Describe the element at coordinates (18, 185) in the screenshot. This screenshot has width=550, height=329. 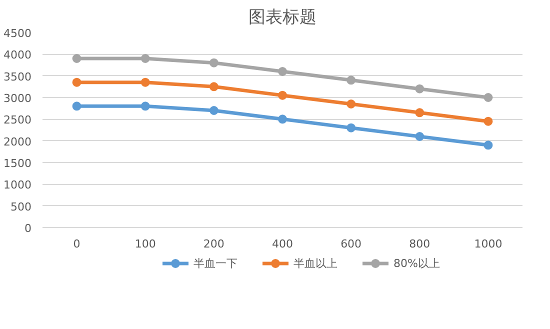
I see `y-tick-label: 1000` at that location.